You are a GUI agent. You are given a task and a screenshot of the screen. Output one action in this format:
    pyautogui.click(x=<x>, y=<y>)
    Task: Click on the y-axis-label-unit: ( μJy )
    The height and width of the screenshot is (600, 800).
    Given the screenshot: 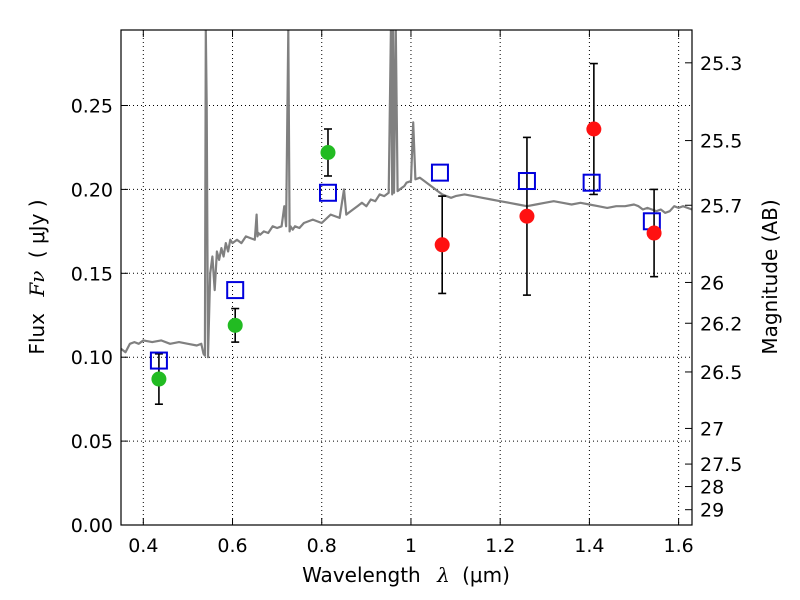 What is the action you would take?
    pyautogui.click(x=37, y=228)
    